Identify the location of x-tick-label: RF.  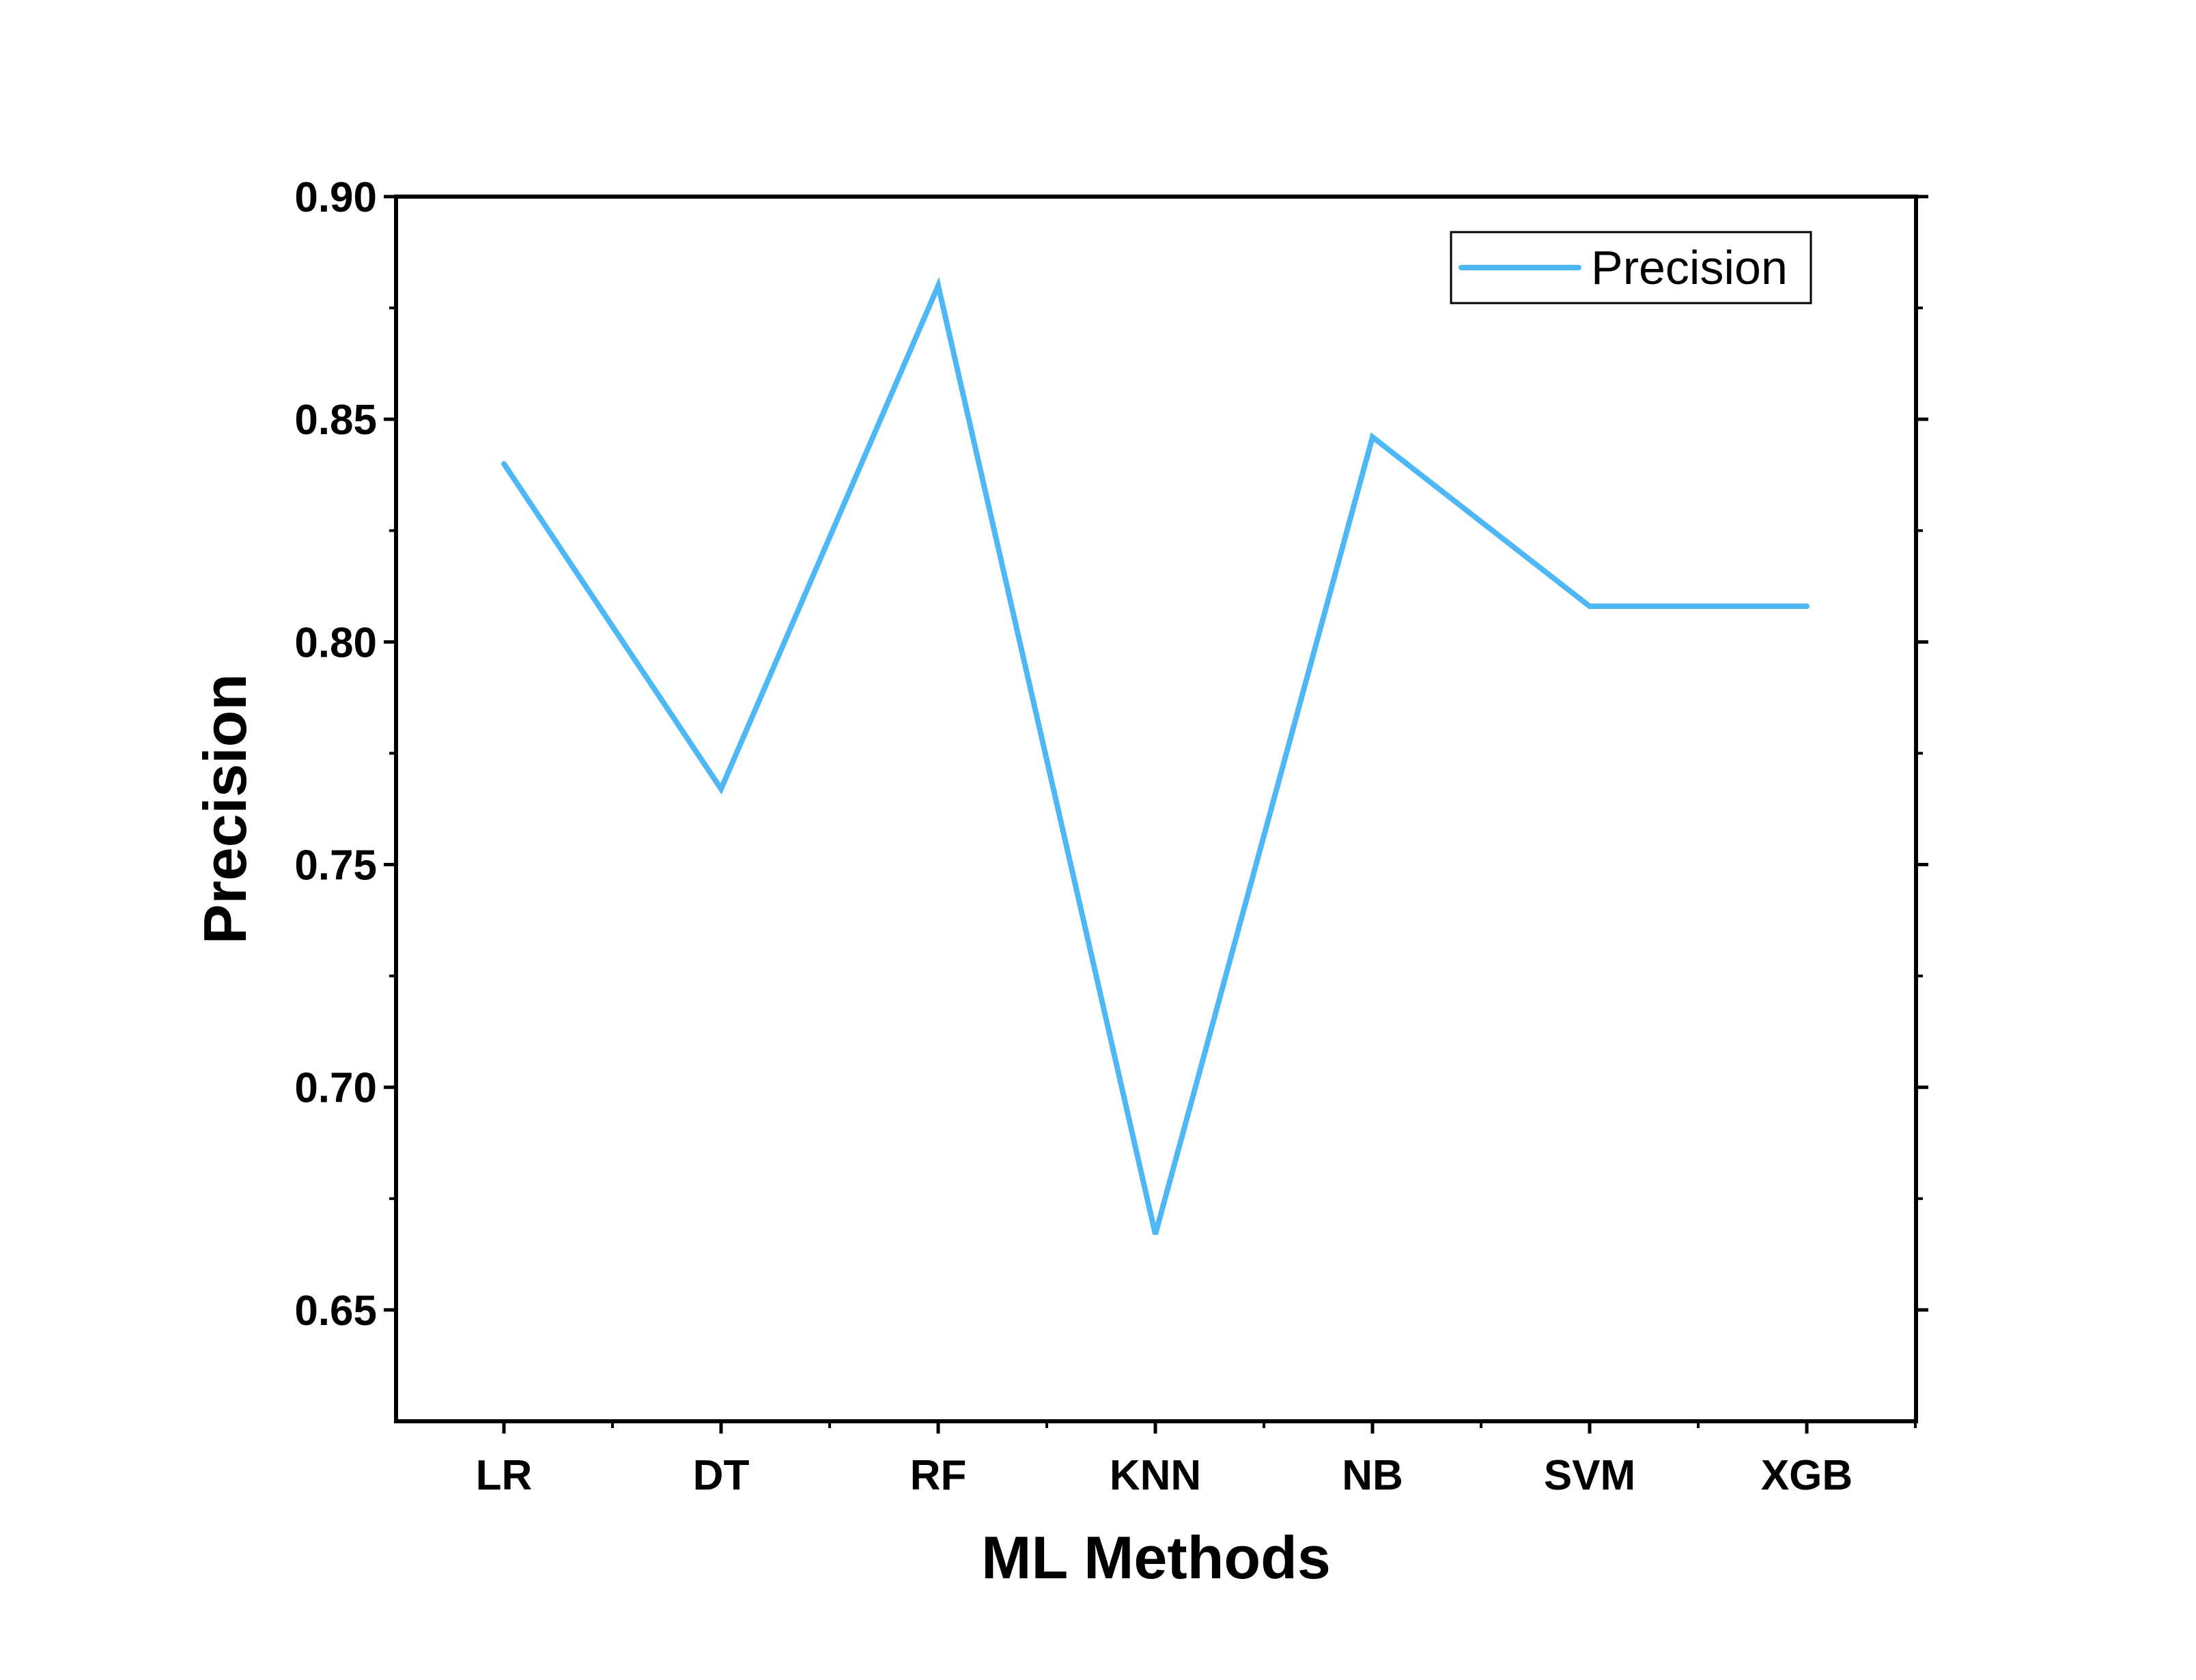
(939, 1475).